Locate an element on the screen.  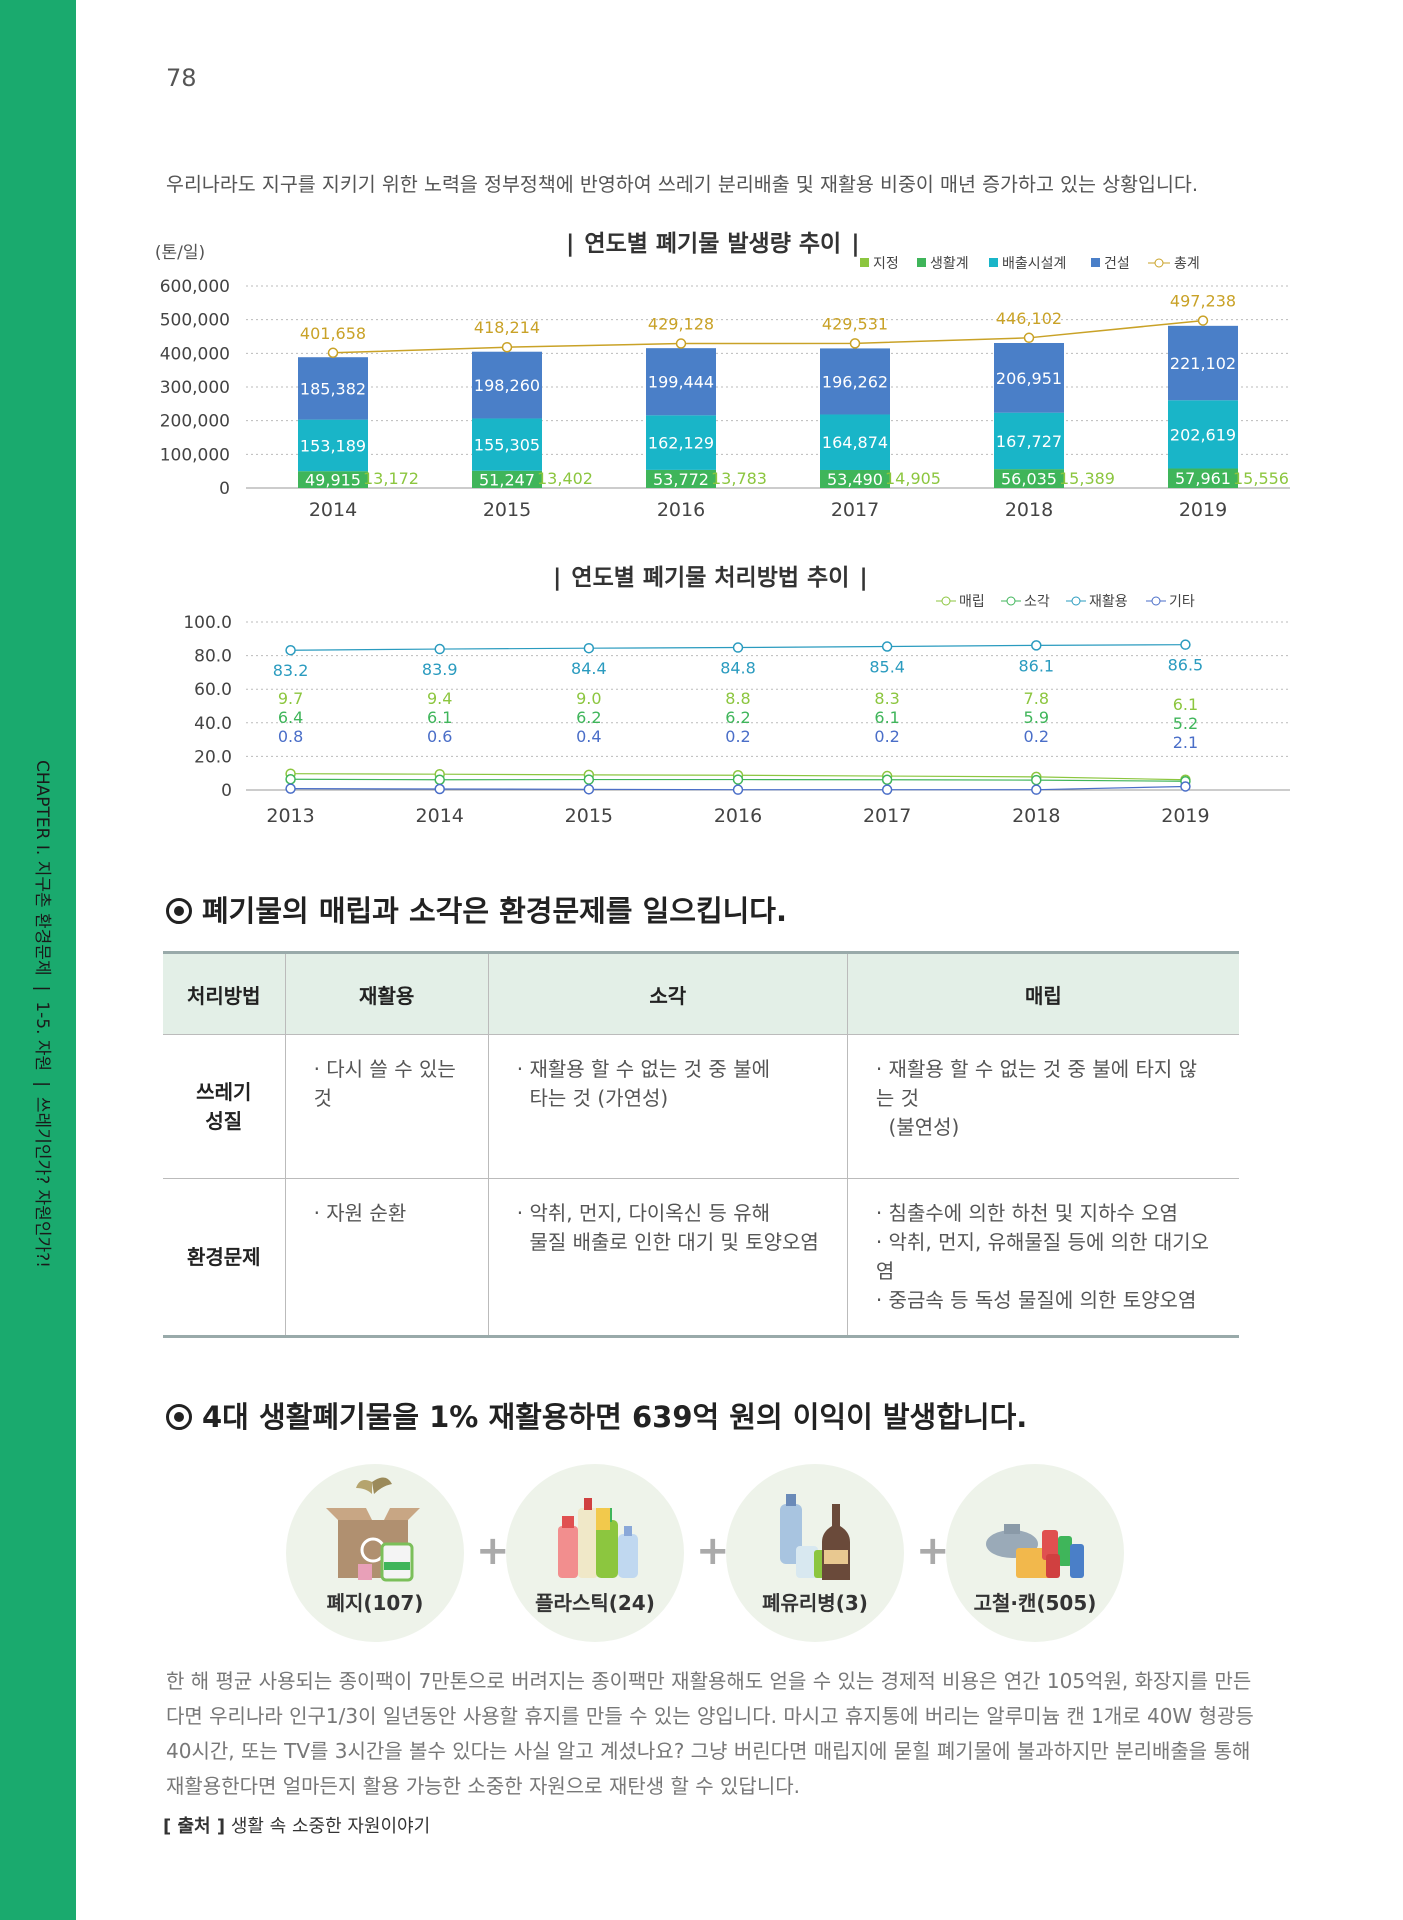
paper-box-icon is located at coordinates (373, 1529).